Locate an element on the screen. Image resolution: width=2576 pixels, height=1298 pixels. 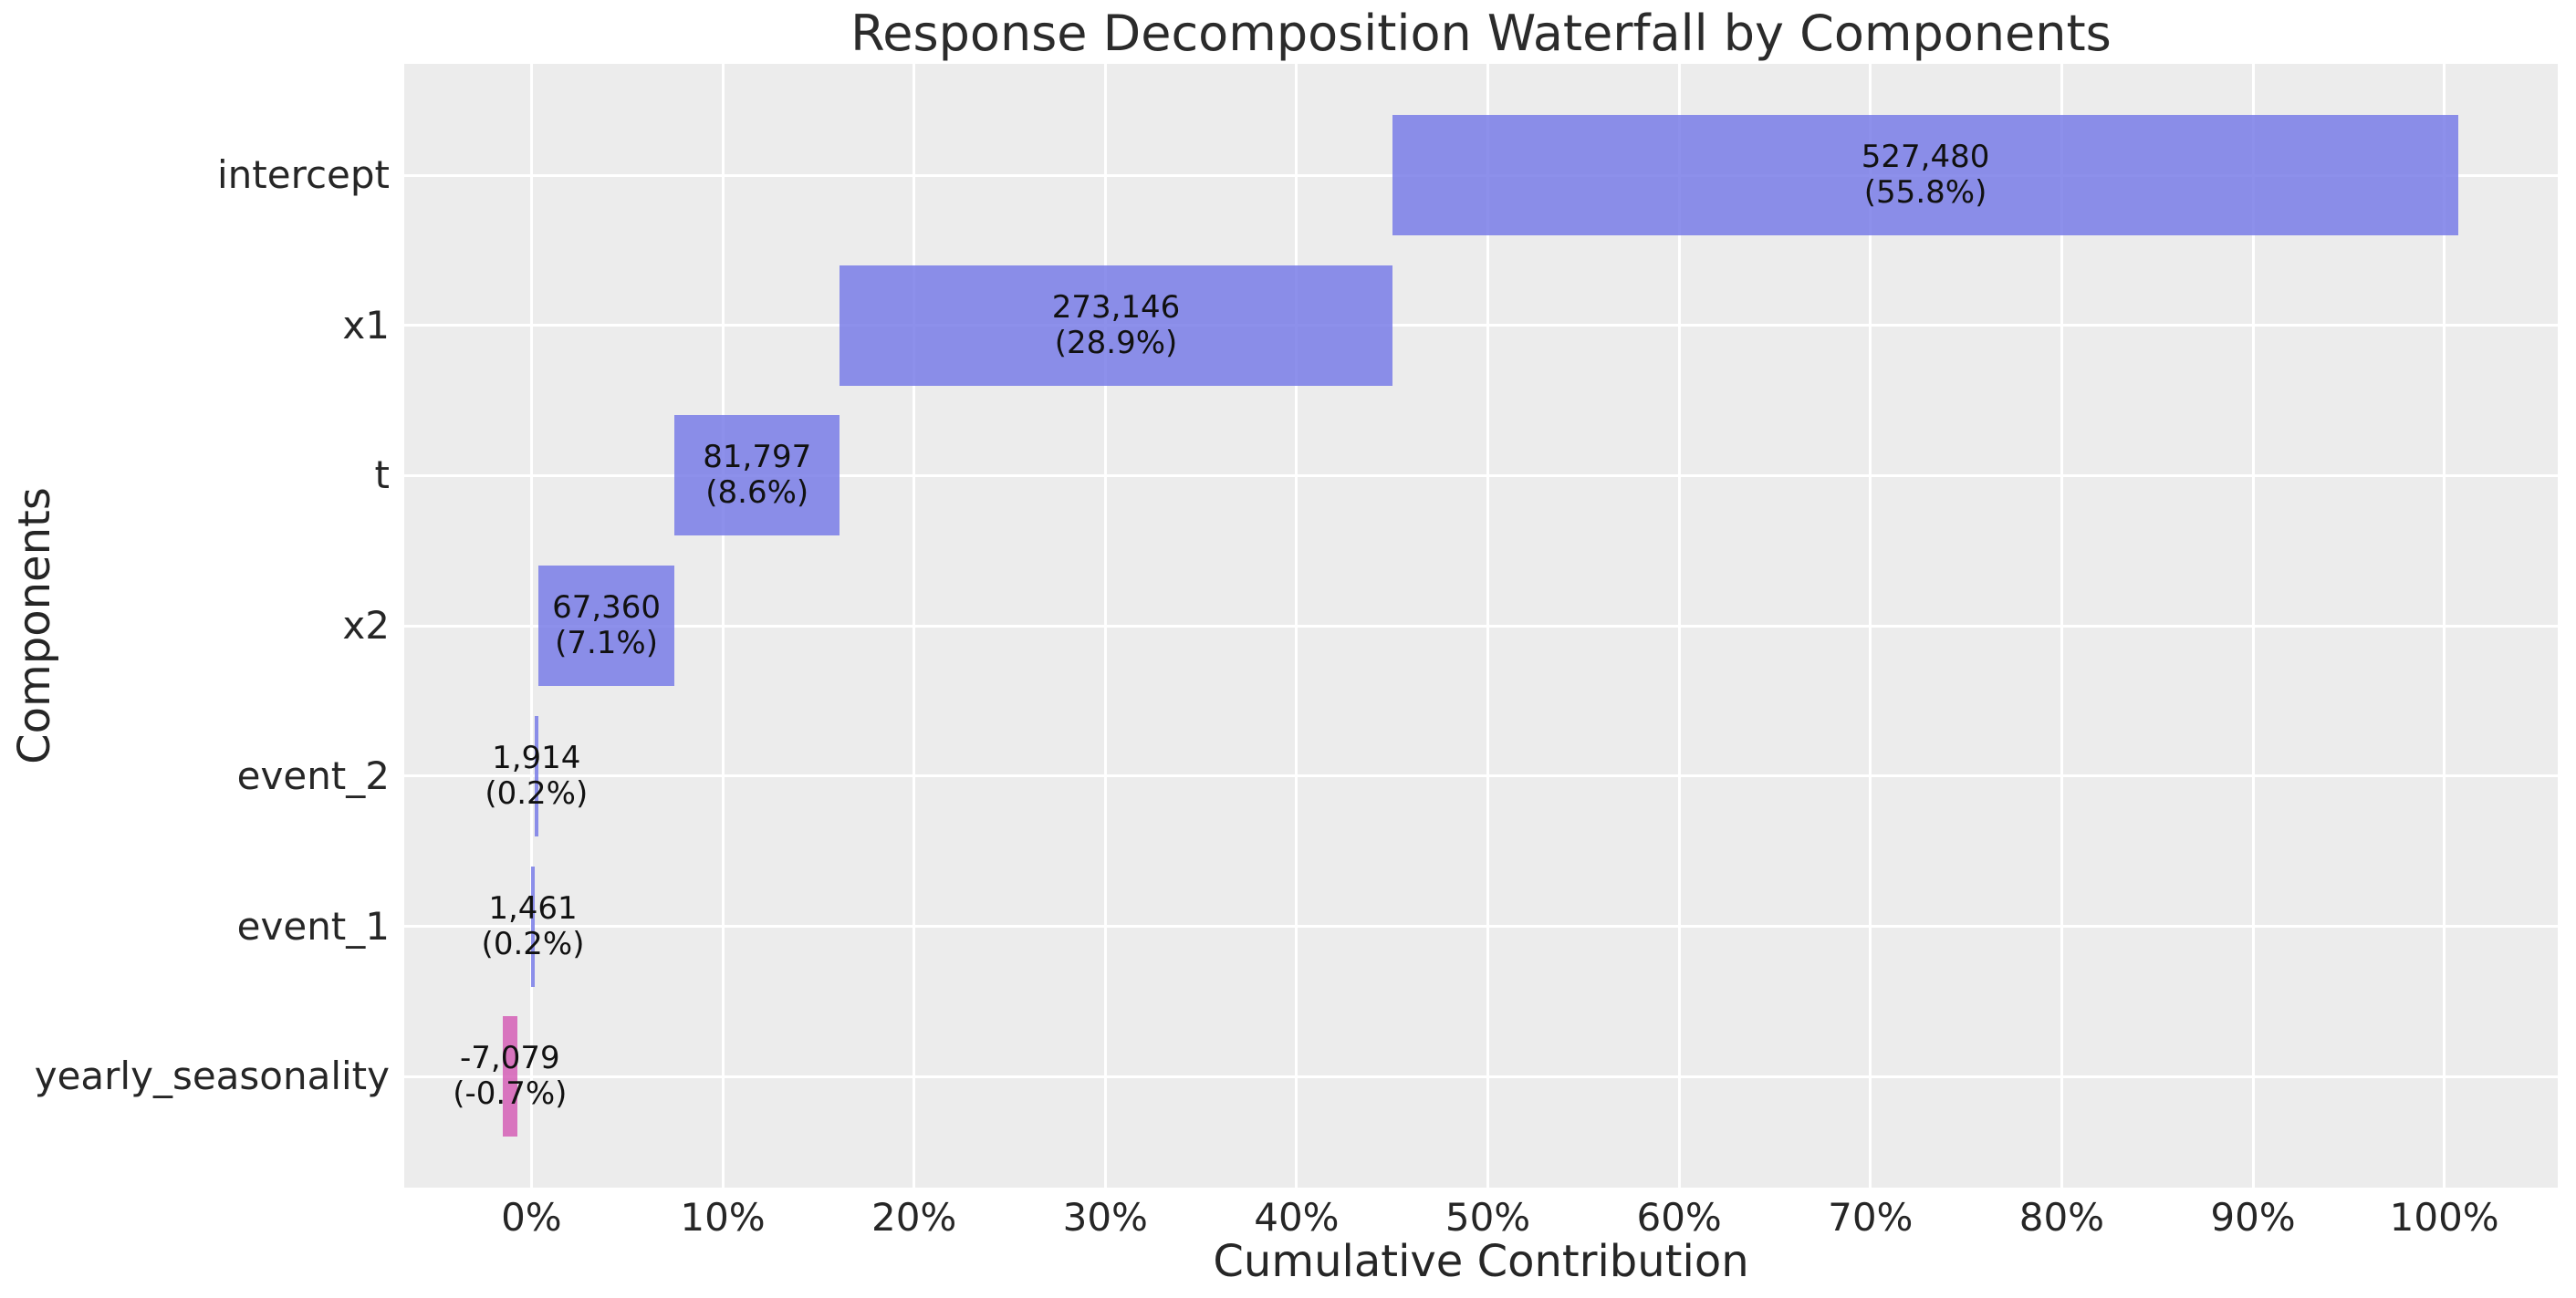
bar-x1 is located at coordinates (1116, 325).